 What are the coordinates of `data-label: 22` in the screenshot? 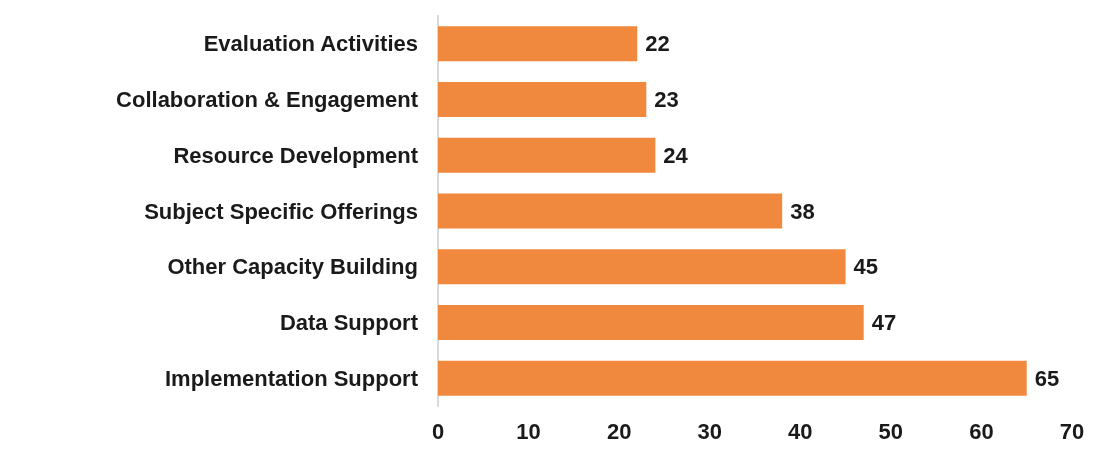 It's located at (657, 44).